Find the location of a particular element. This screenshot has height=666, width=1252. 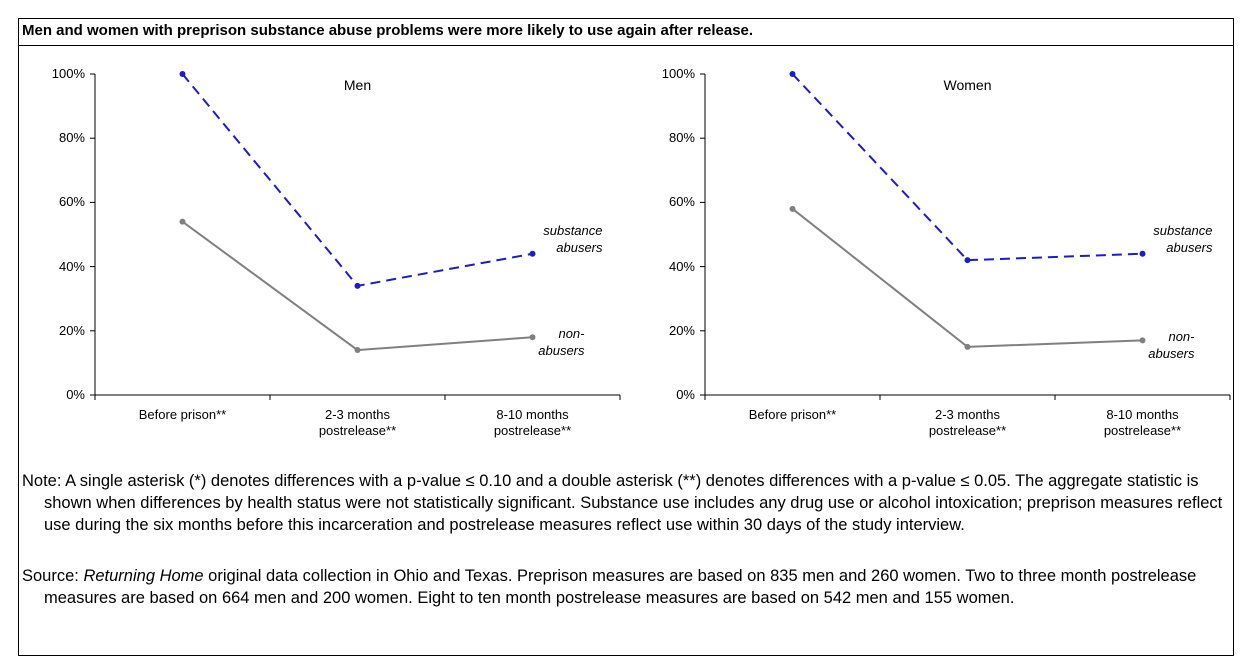

chart-title: Men is located at coordinates (357, 85).